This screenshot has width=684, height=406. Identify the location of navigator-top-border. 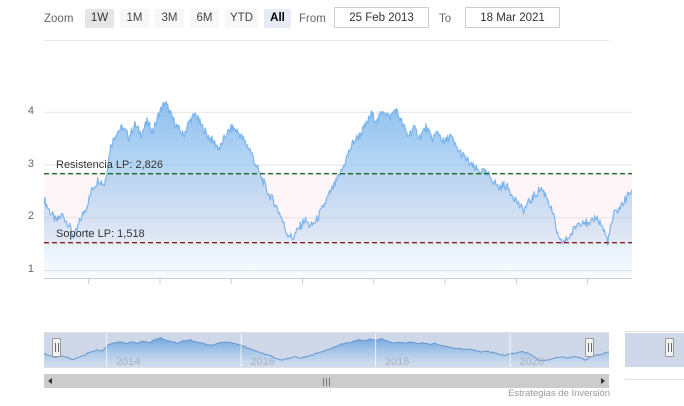
(326, 332).